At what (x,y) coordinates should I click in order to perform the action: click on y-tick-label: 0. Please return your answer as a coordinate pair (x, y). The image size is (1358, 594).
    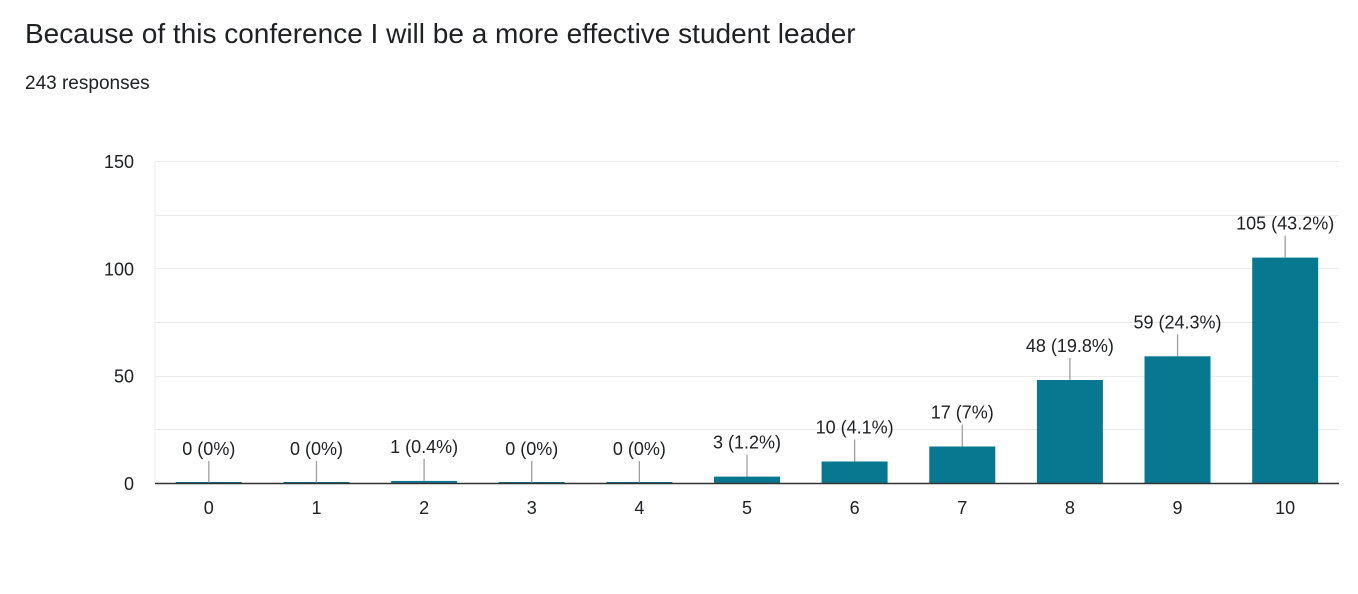
    Looking at the image, I should click on (129, 484).